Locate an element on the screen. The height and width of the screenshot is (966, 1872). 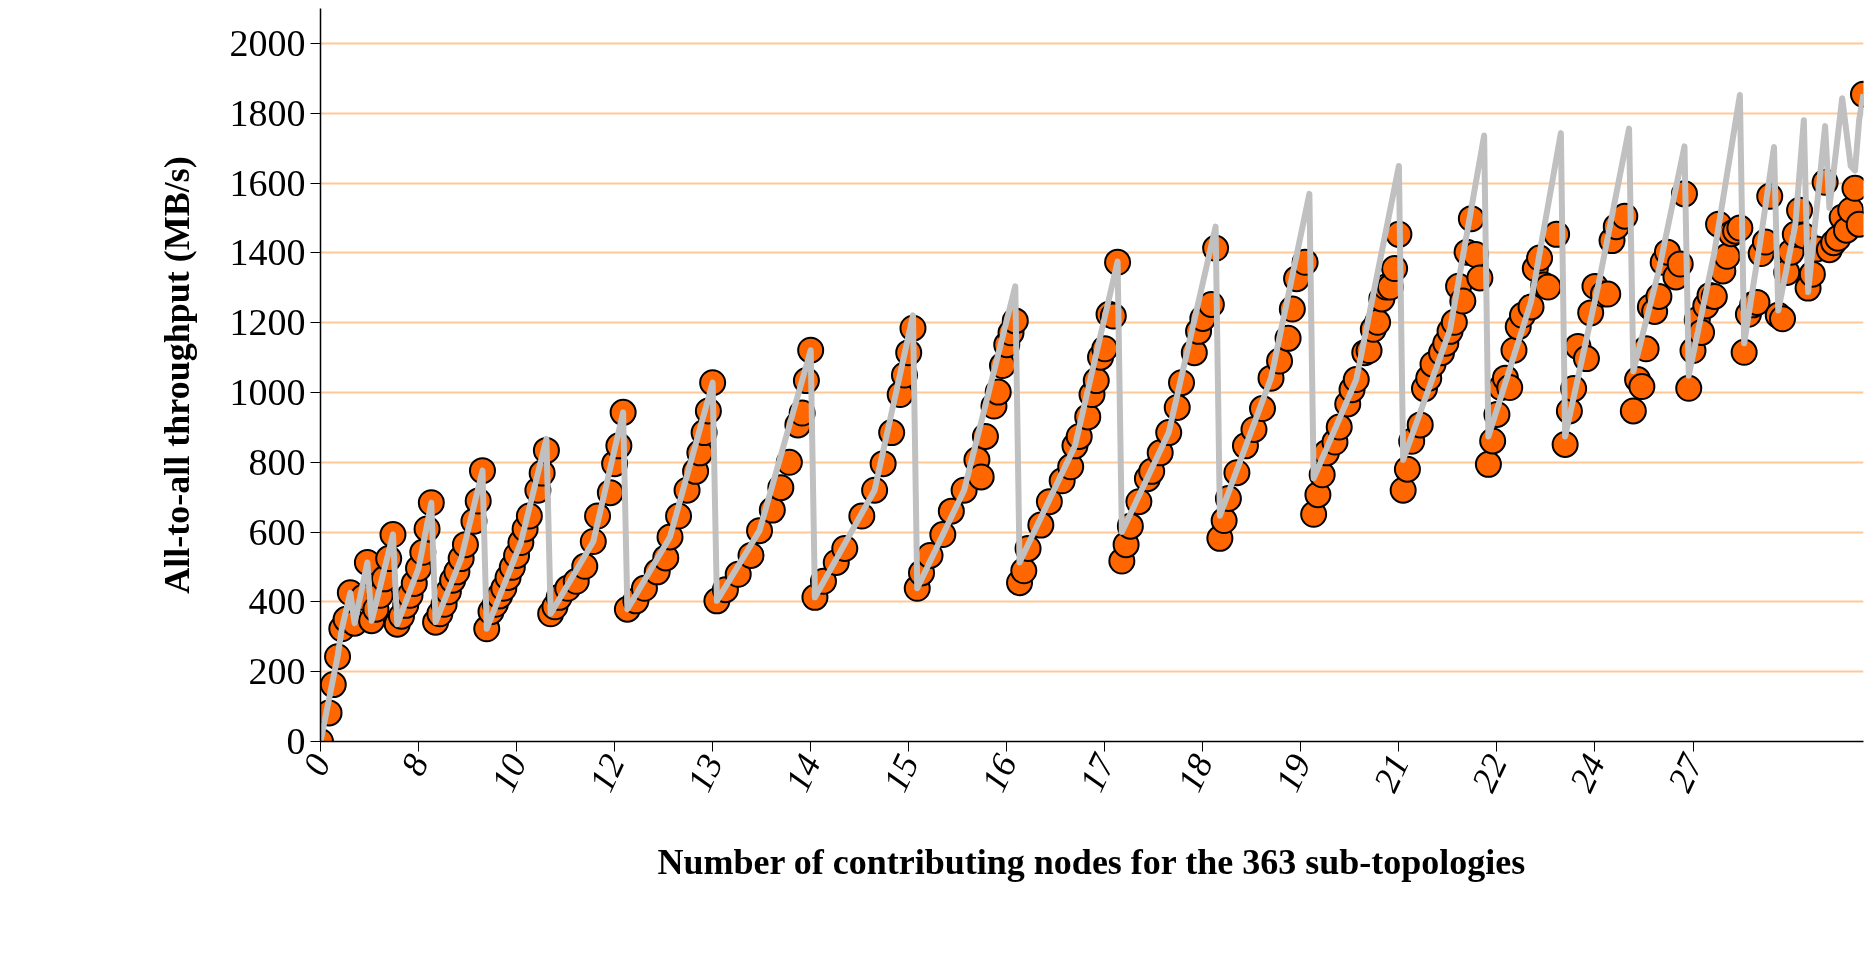
x-tick-label: 19 is located at coordinates (1293, 773).